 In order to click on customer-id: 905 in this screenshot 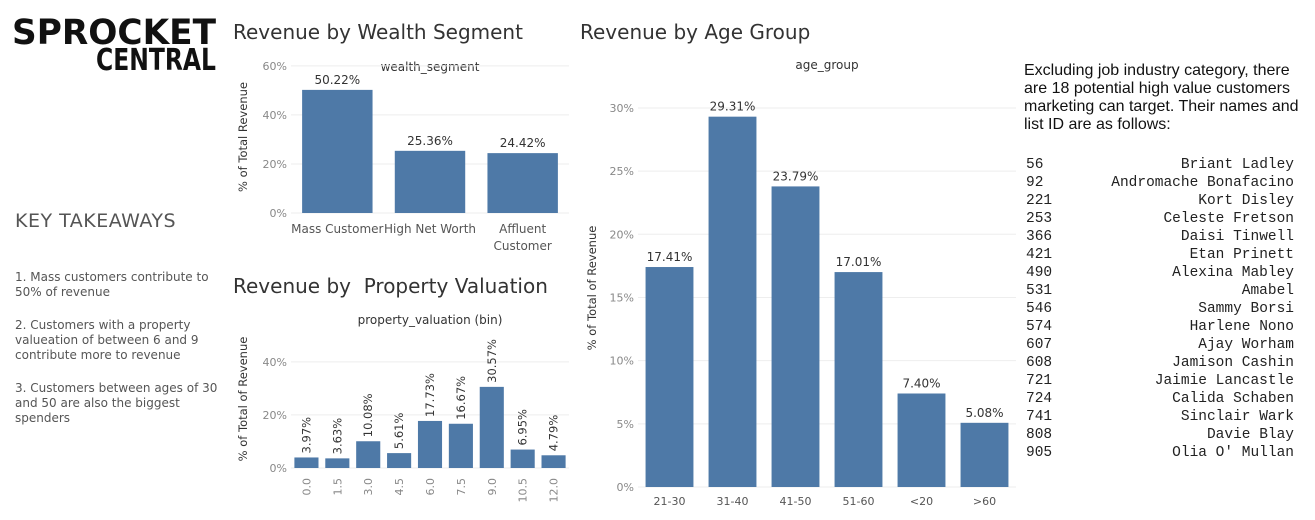, I will do `click(1039, 453)`.